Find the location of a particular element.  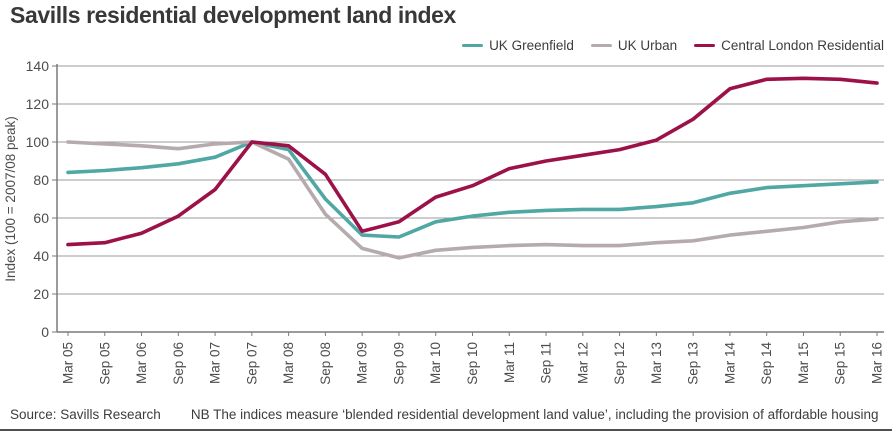

x-tick-label: Mar 12 is located at coordinates (582, 363).